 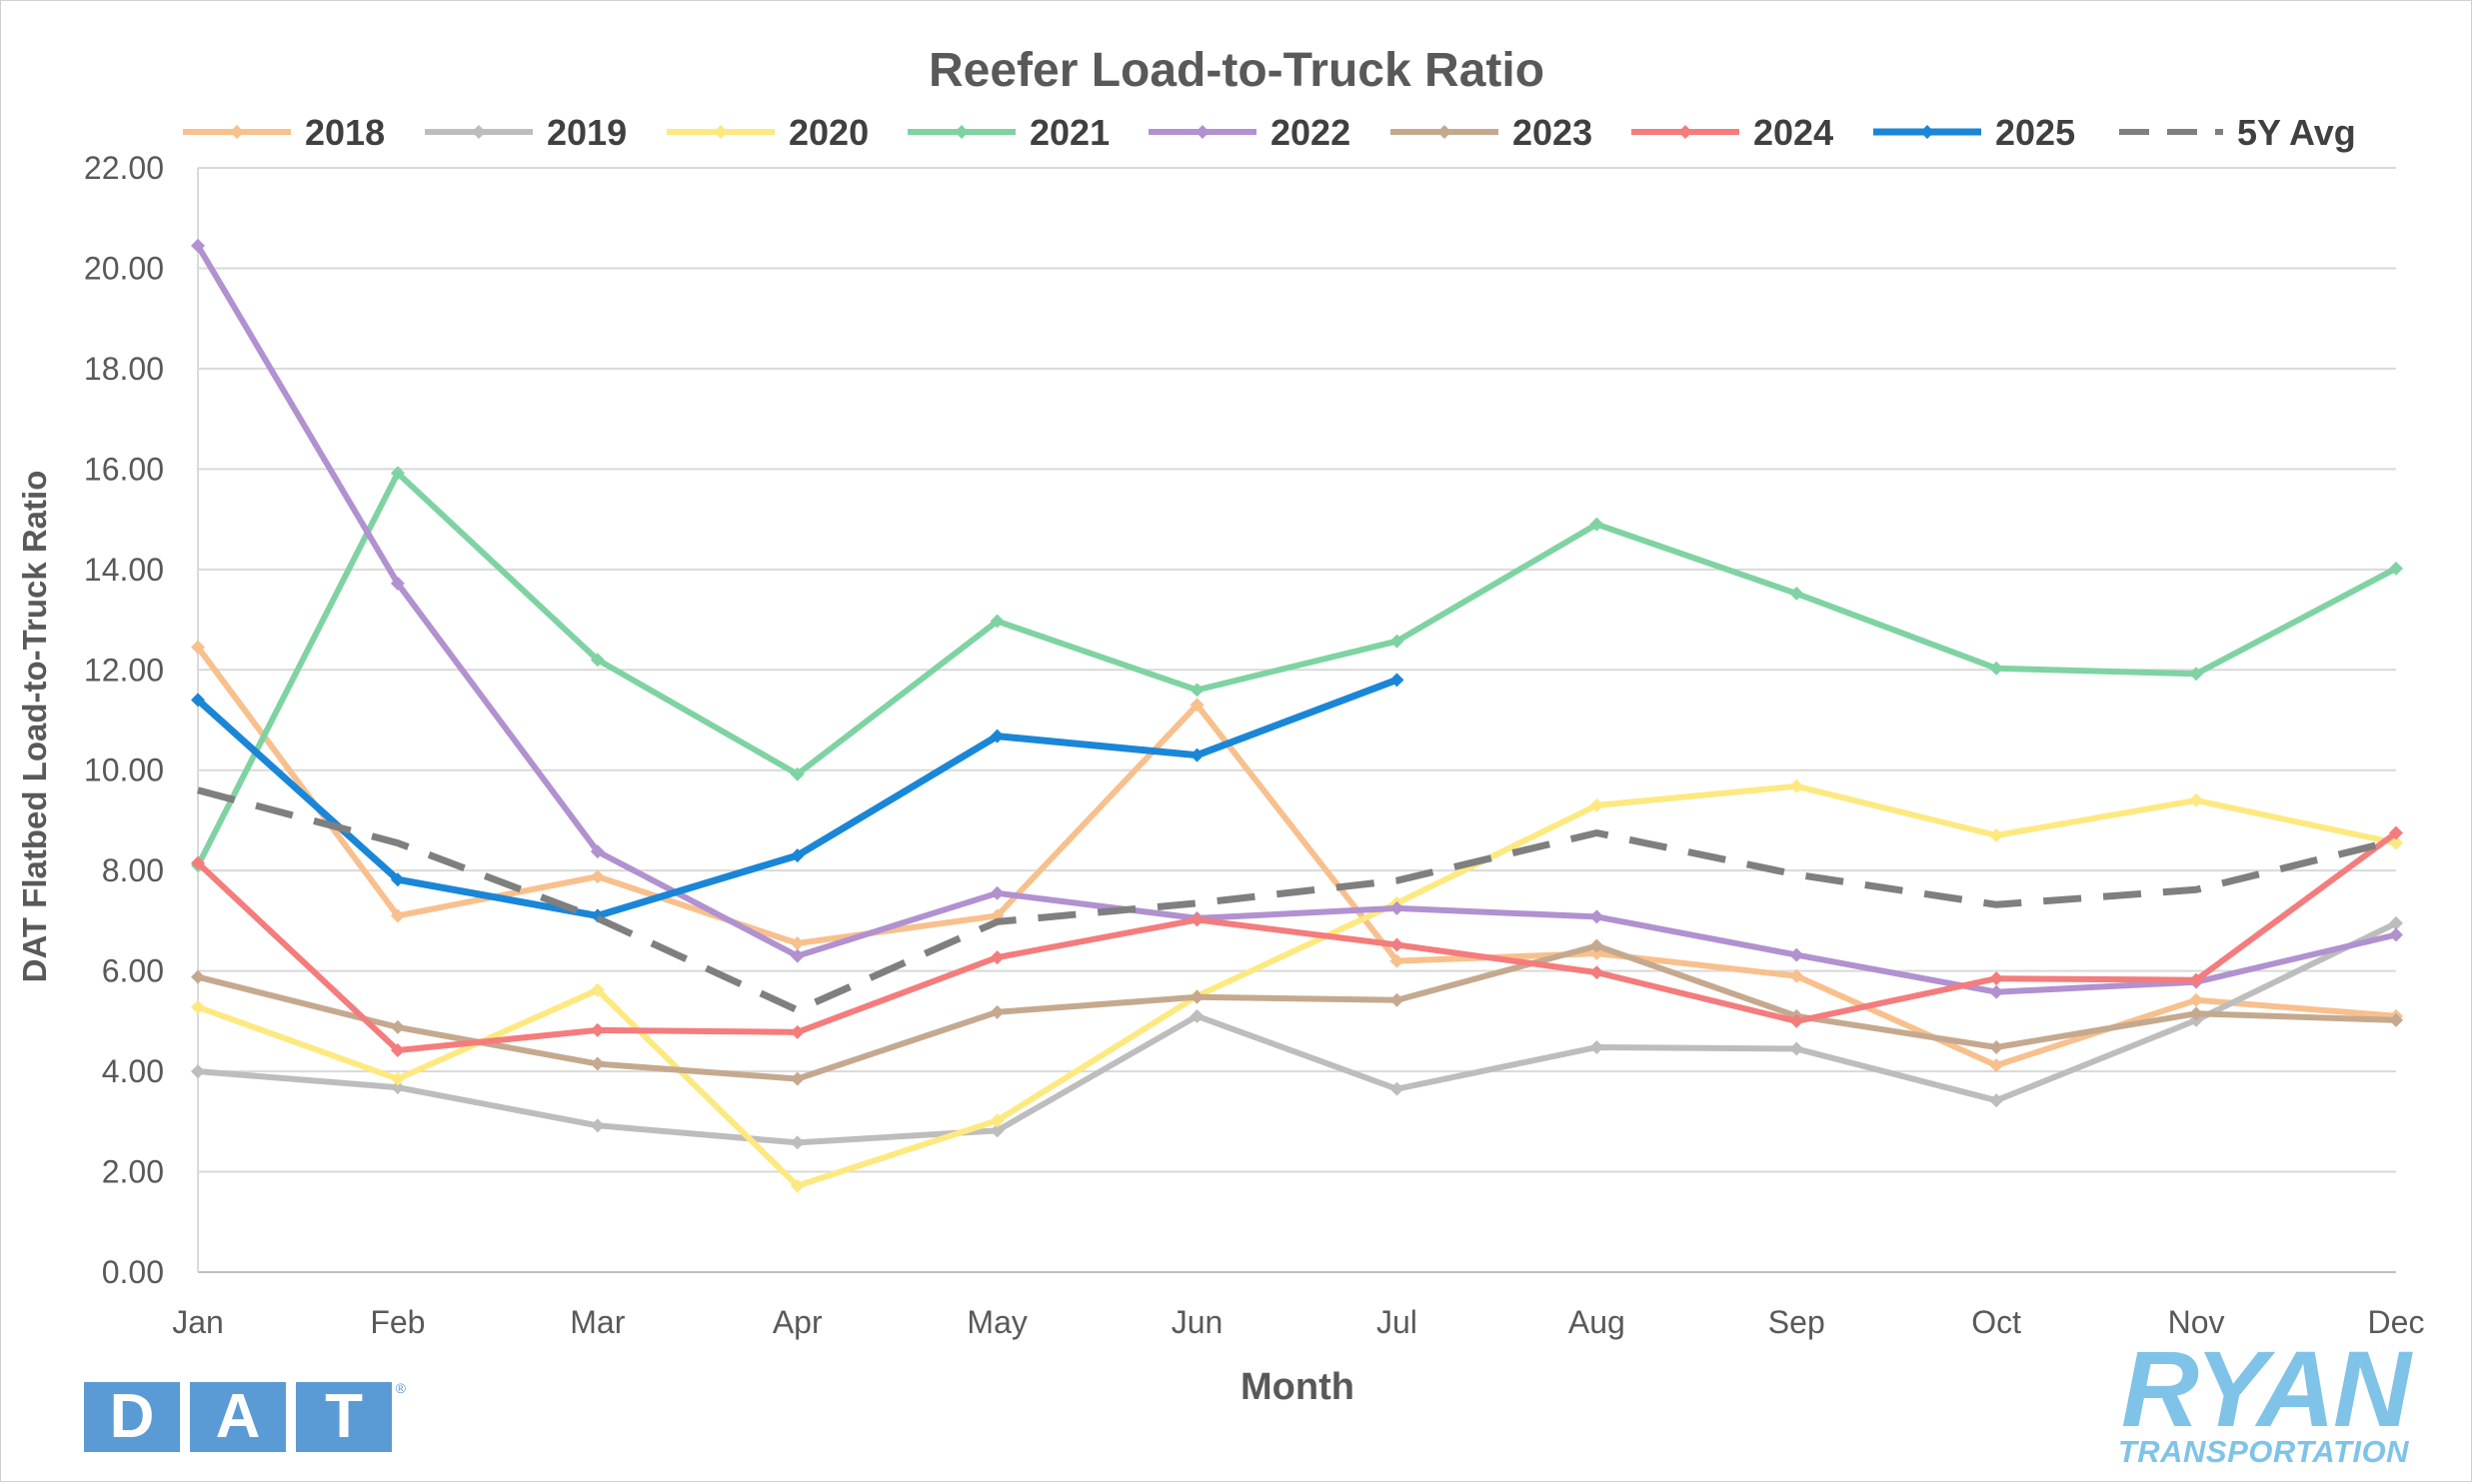 I want to click on series-line-2023, so click(x=1297, y=1012).